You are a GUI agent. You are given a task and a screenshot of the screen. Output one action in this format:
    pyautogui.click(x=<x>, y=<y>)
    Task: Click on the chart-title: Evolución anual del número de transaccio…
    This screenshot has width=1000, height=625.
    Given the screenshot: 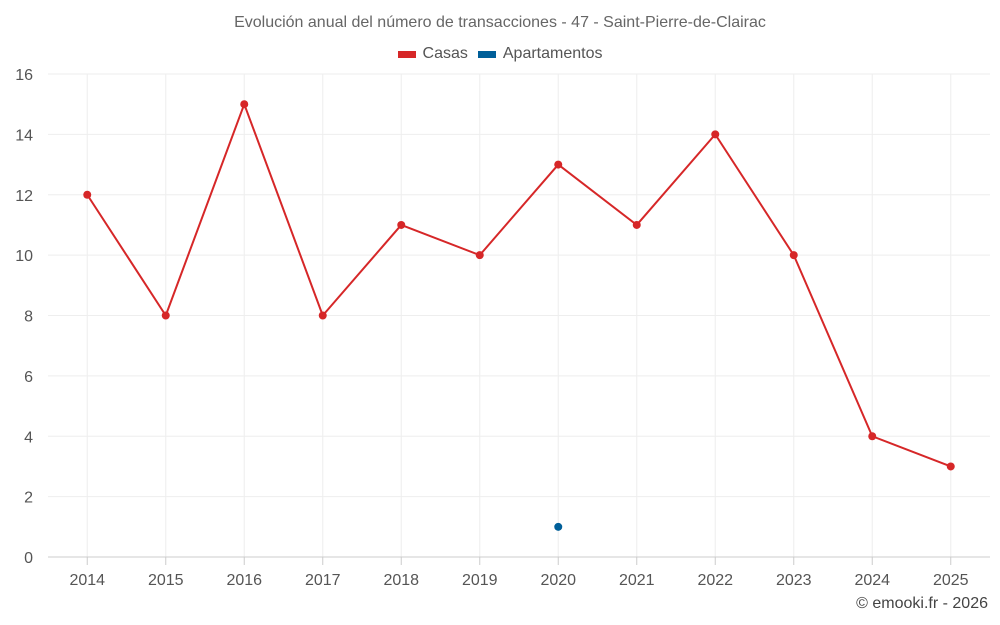 What is the action you would take?
    pyautogui.click(x=500, y=22)
    